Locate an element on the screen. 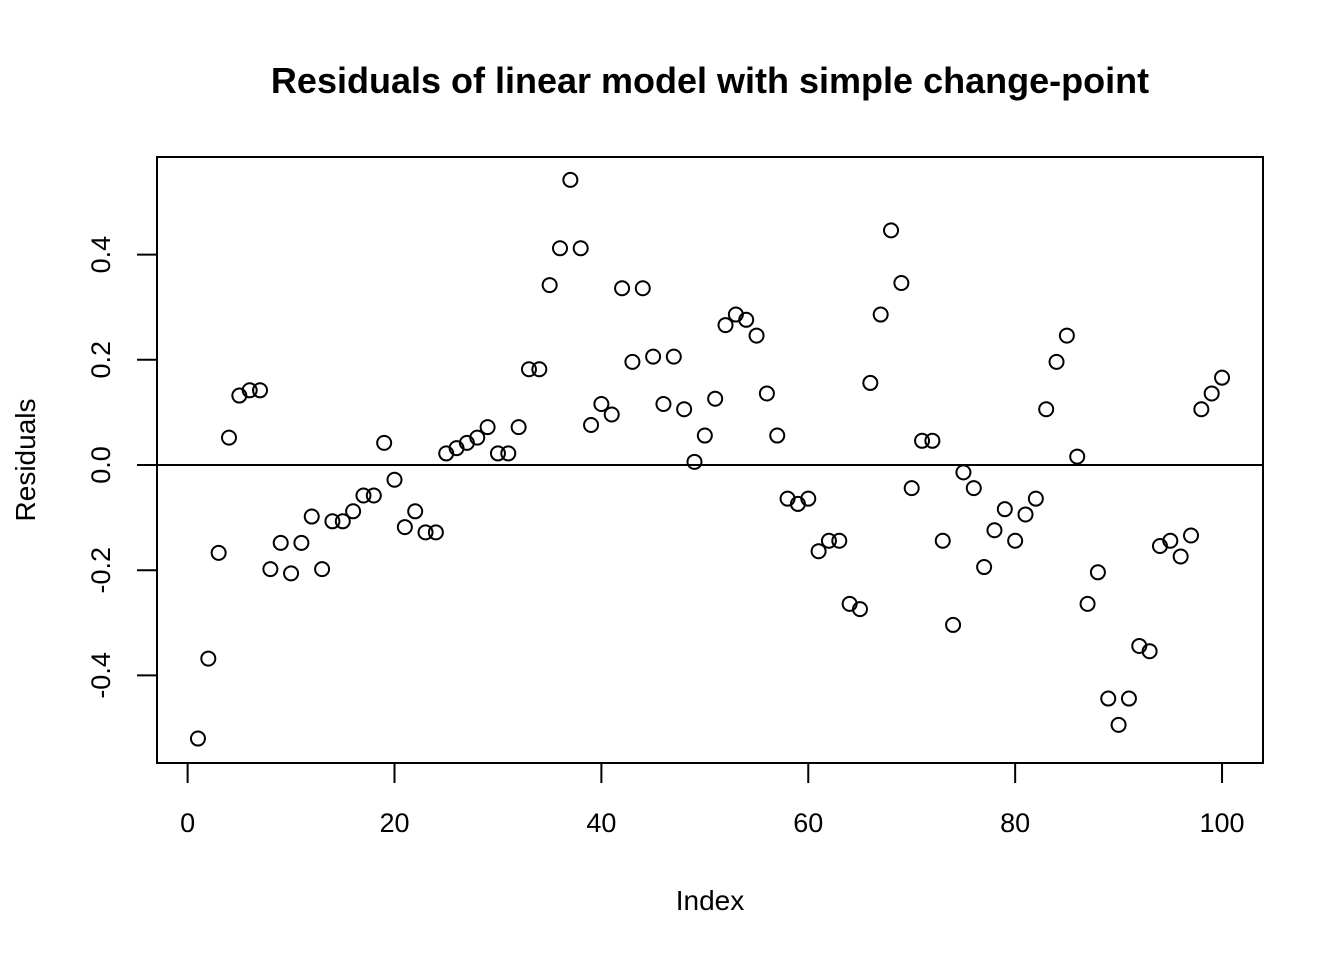  y-tick-label: -0.2 is located at coordinates (101, 570).